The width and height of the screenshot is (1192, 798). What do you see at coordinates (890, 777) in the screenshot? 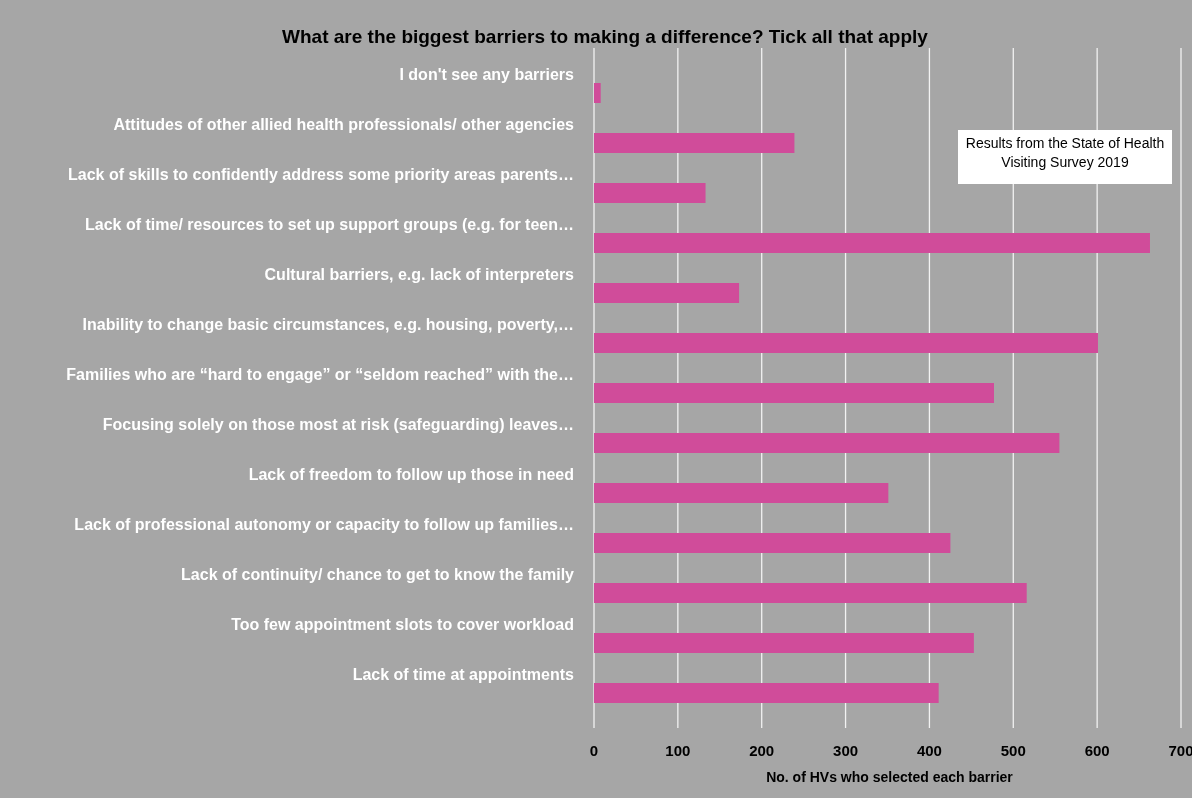
I see `x-axis-title: No. of HVs who selected each barrier` at bounding box center [890, 777].